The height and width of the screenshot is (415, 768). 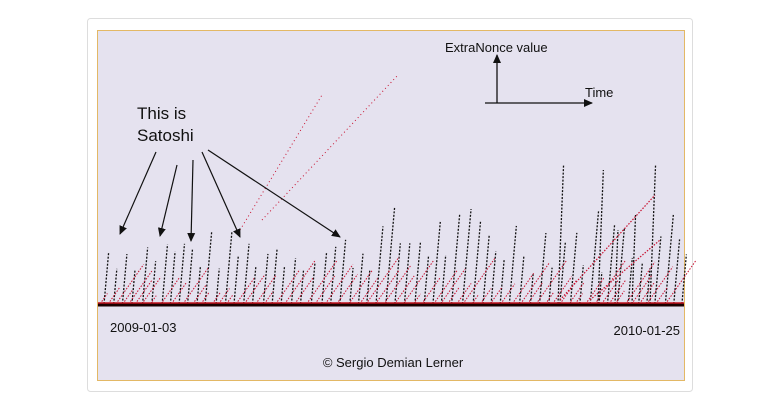 I want to click on axis-label: ExtraNonce value, so click(x=496, y=47).